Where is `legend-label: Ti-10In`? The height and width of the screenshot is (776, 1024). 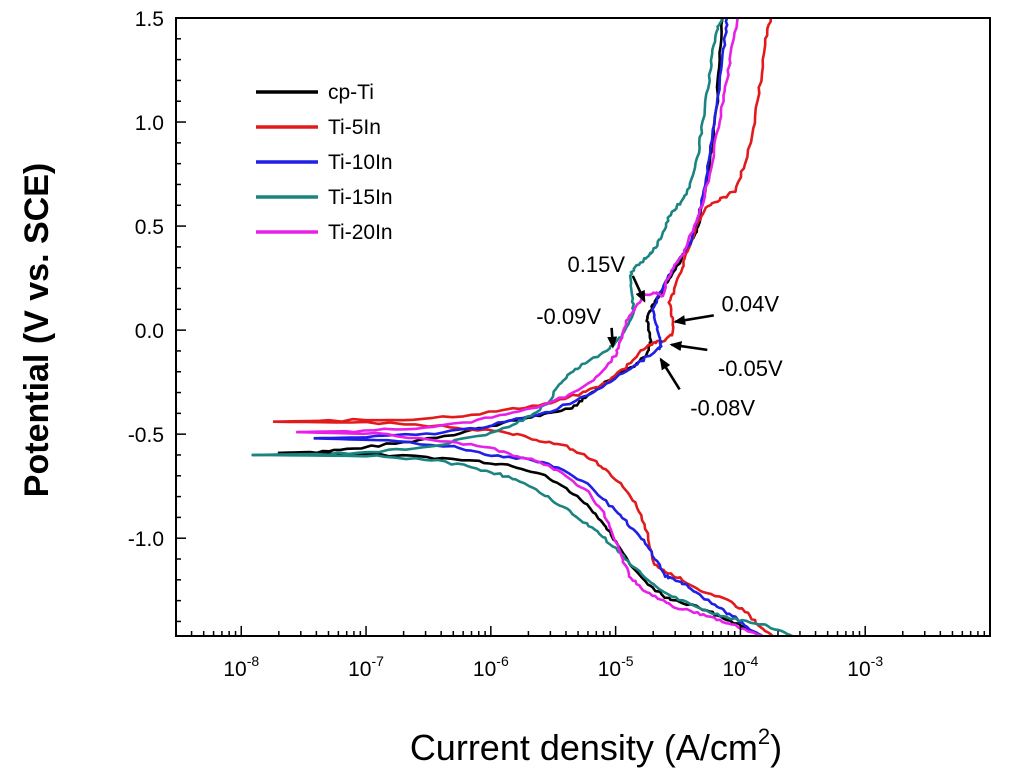 legend-label: Ti-10In is located at coordinates (360, 162).